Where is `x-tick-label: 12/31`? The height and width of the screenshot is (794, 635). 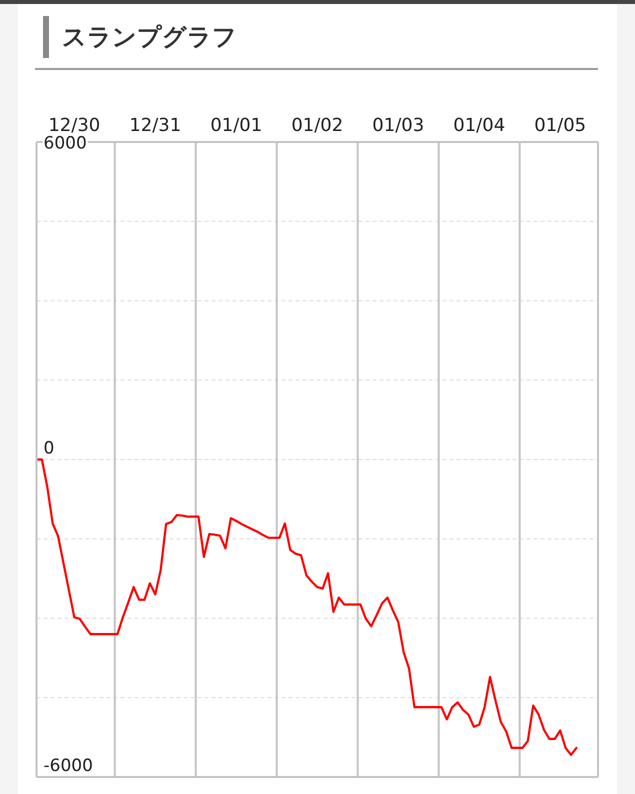
x-tick-label: 12/31 is located at coordinates (155, 125).